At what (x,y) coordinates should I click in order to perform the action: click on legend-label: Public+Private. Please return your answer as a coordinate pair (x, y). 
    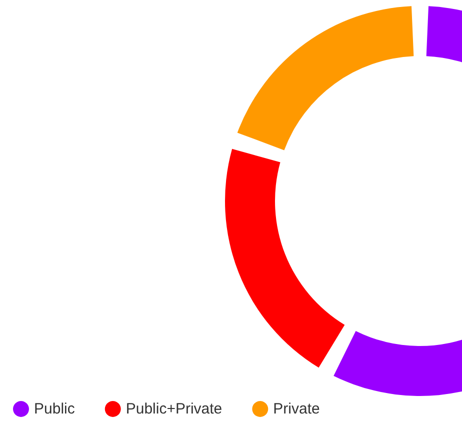
    Looking at the image, I should click on (174, 409).